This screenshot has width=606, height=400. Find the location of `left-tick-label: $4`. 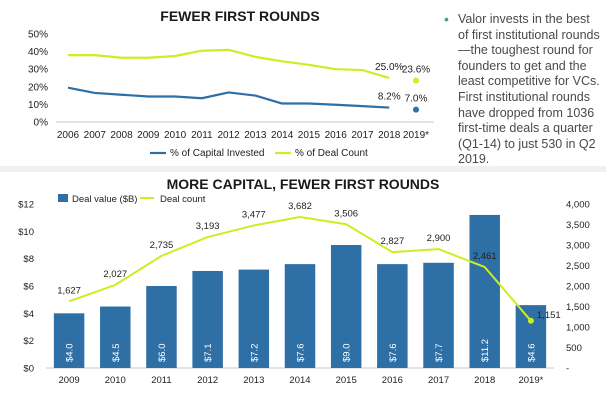

left-tick-label: $4 is located at coordinates (28, 314).